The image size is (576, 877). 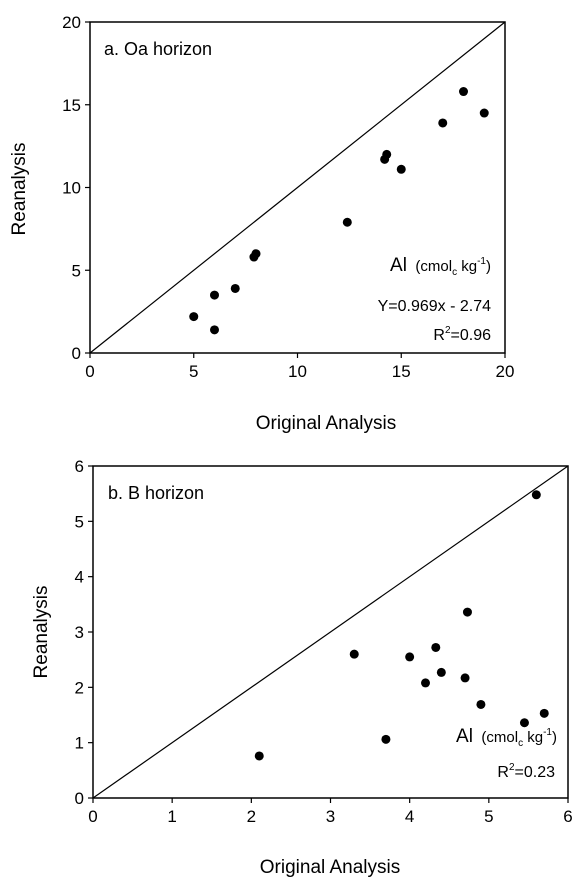 I want to click on y-axis-ticks-a: 0 5 10 15 20, so click(x=76, y=188).